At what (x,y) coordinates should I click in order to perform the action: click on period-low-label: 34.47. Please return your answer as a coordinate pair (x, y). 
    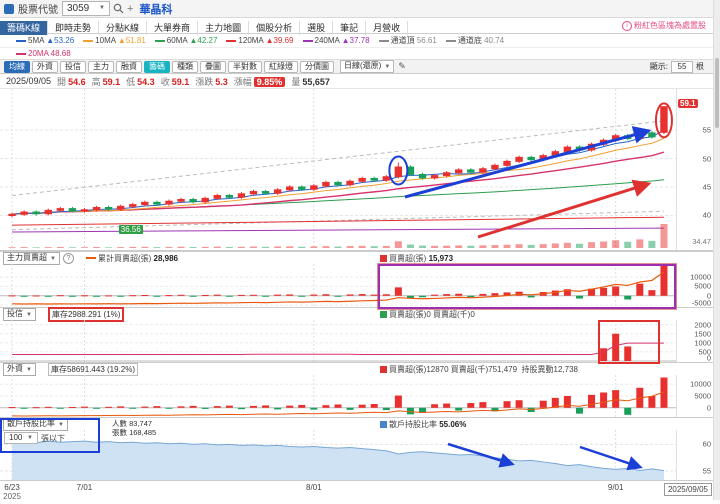
    Looking at the image, I should click on (701, 241).